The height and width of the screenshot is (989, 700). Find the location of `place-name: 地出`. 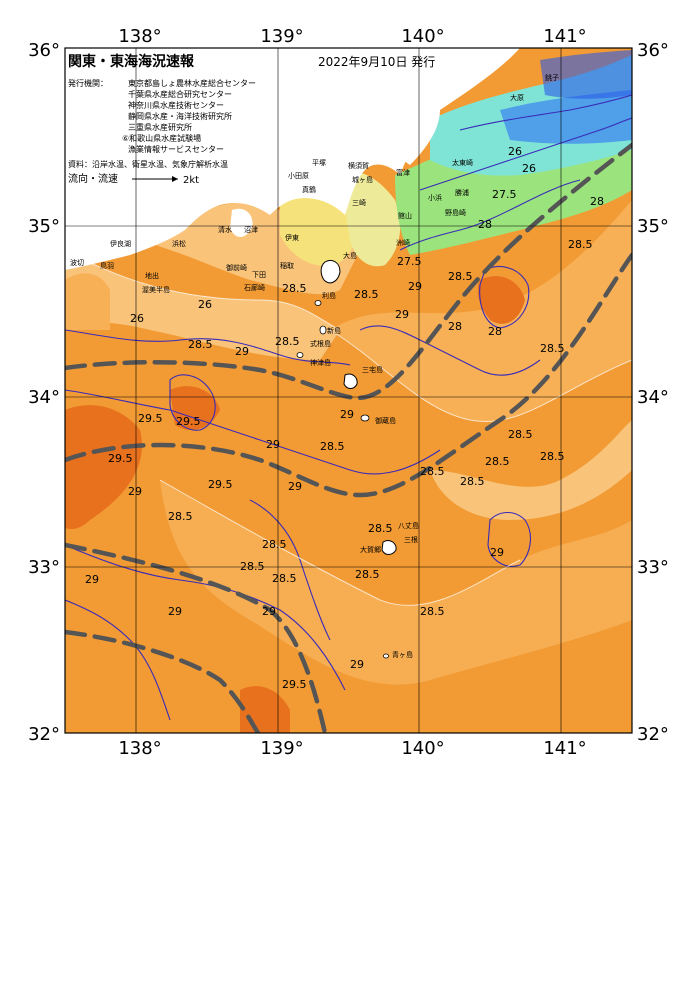

place-name: 地出 is located at coordinates (152, 275).